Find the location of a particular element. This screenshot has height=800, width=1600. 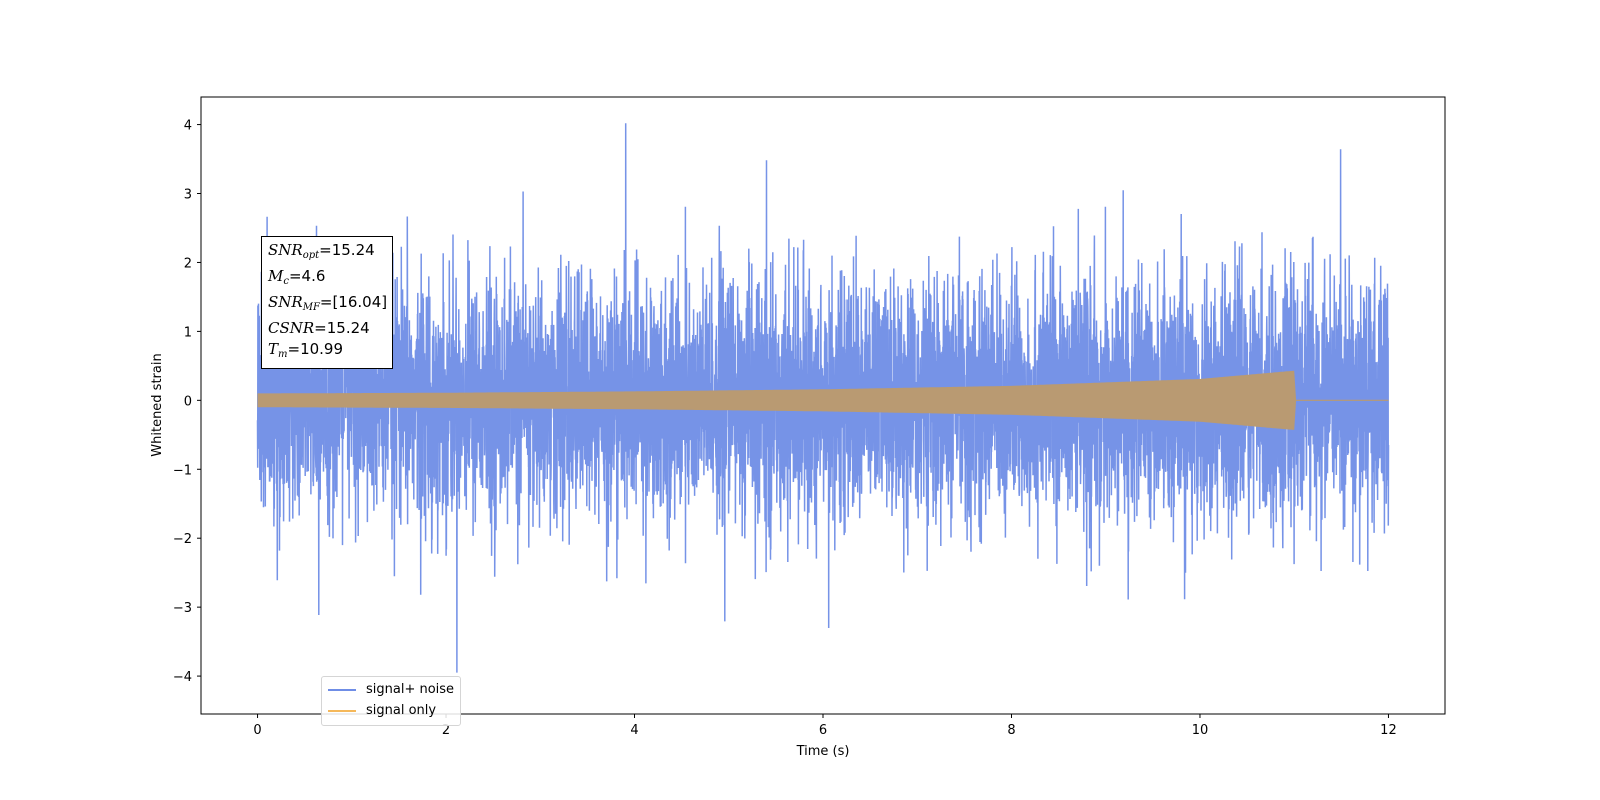

annotation-subscript: opt is located at coordinates (311, 255).